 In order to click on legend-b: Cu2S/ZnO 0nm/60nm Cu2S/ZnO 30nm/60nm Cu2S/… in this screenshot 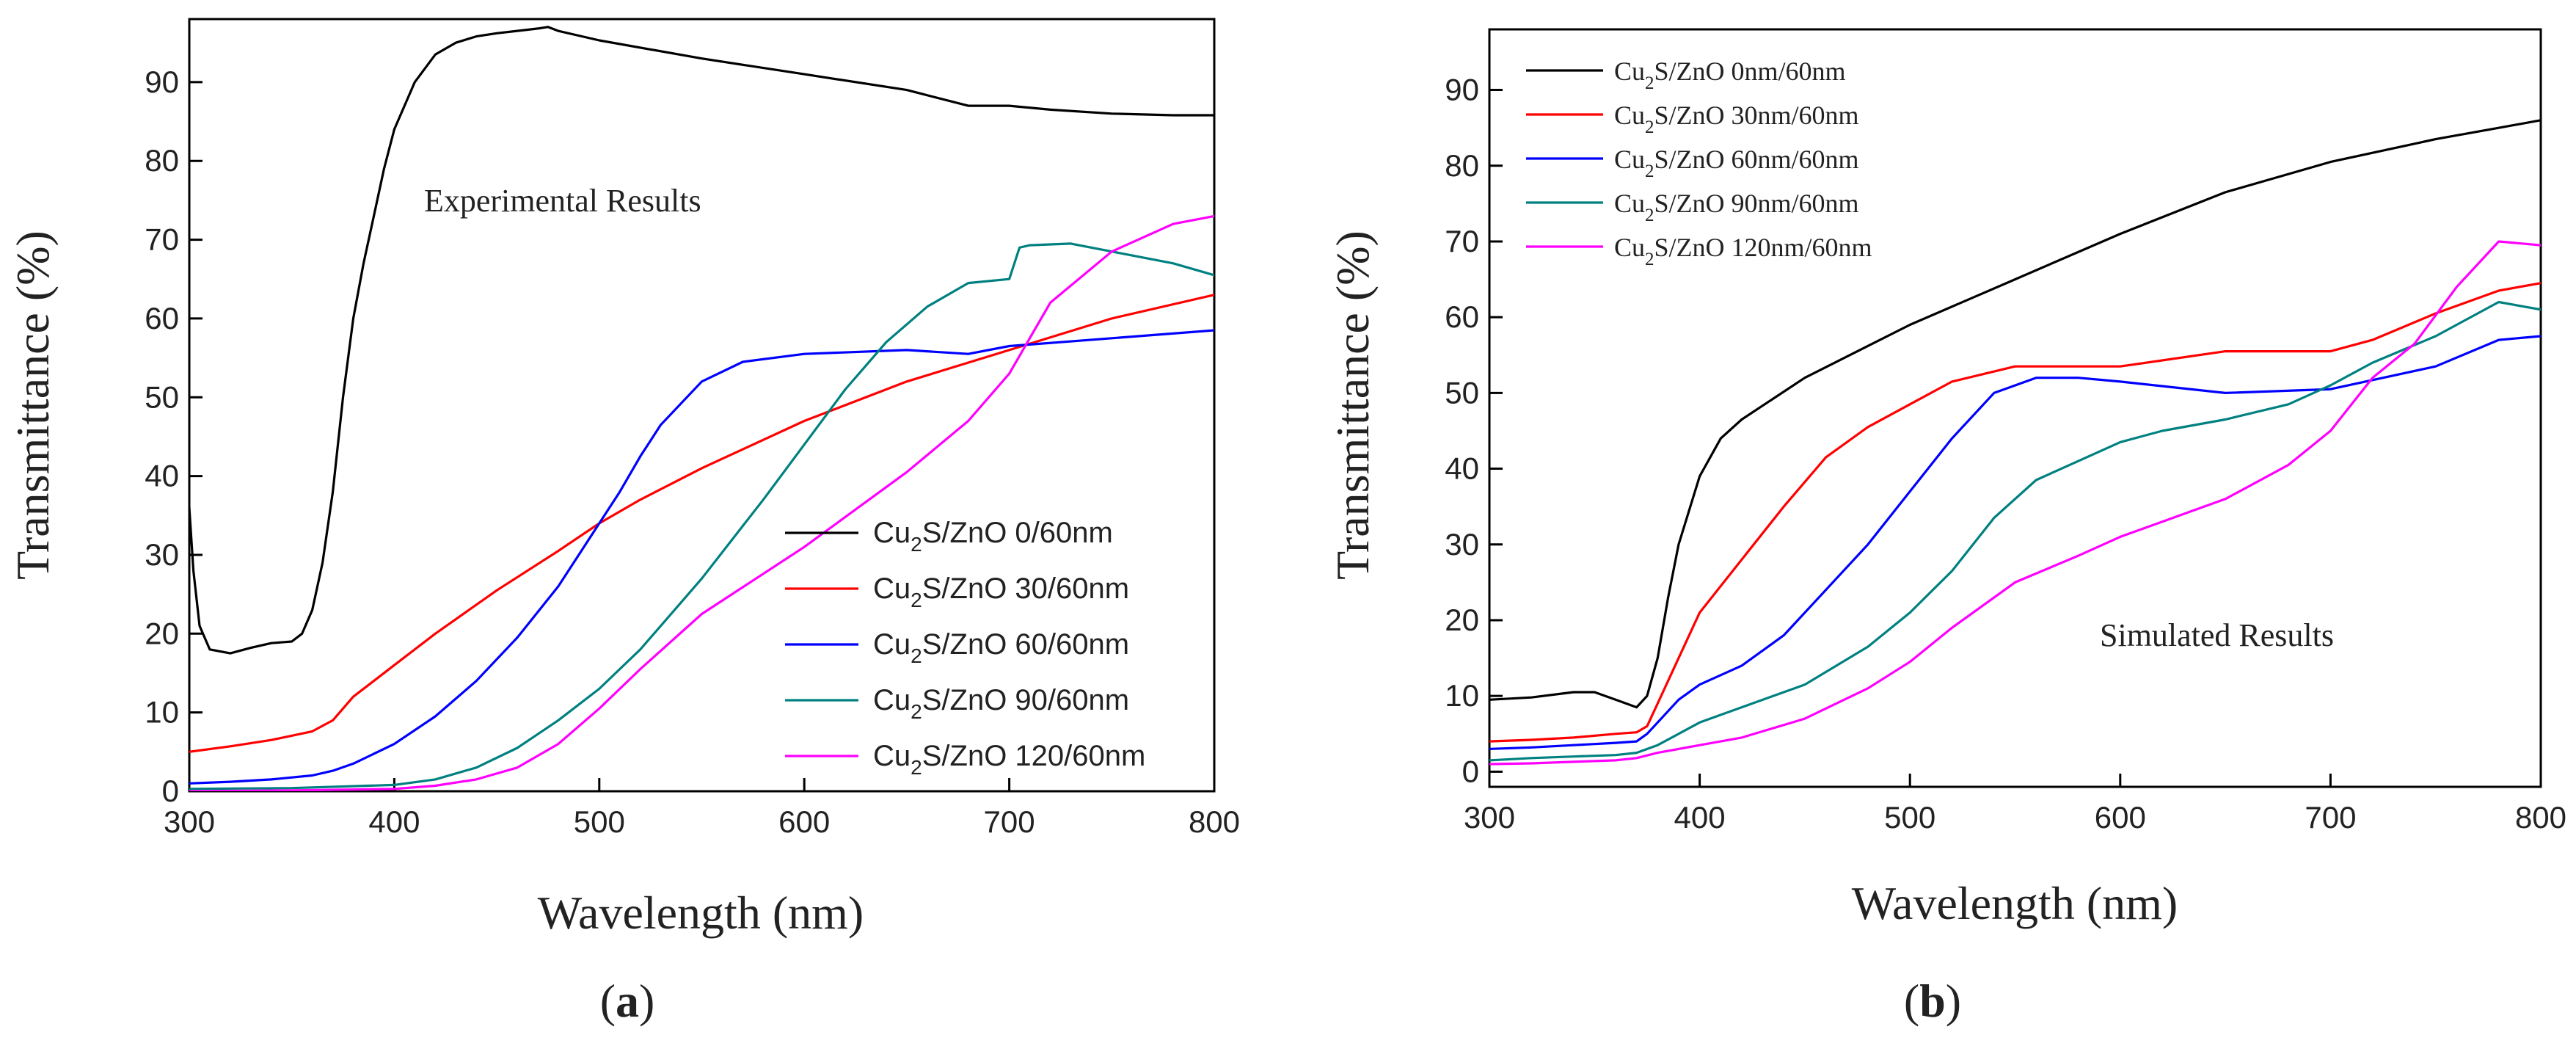, I will do `click(1699, 163)`.